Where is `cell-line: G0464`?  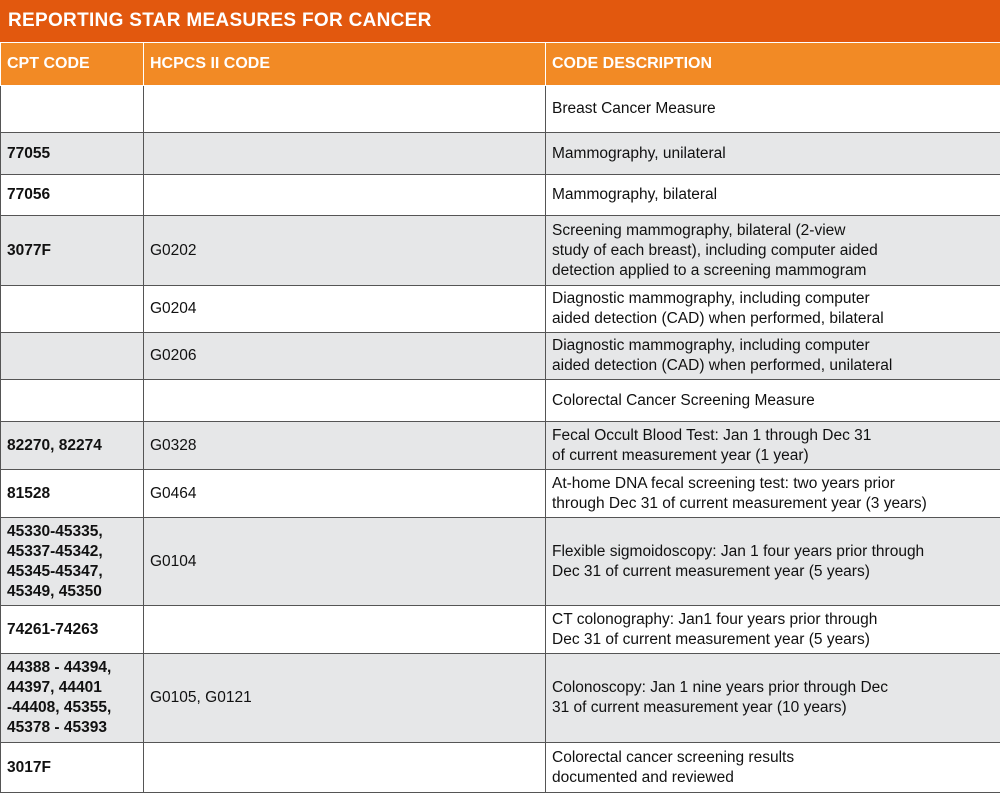
cell-line: G0464 is located at coordinates (347, 494).